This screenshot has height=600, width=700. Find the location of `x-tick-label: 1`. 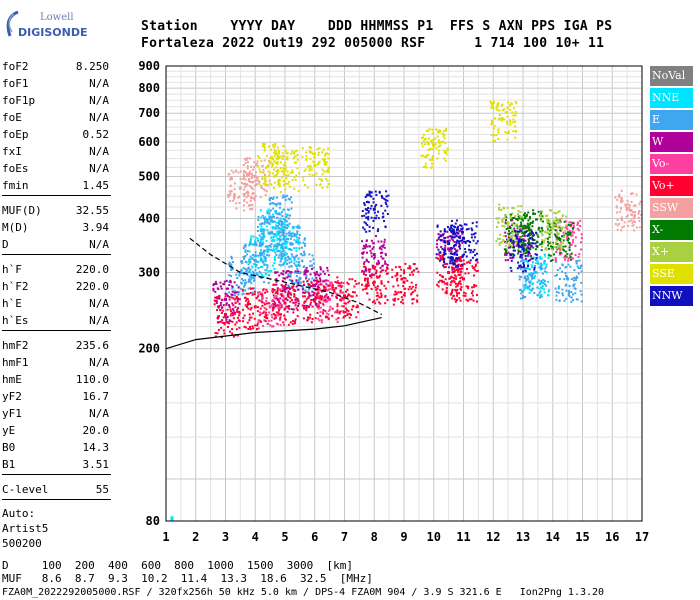

x-tick-label: 1 is located at coordinates (165, 537).